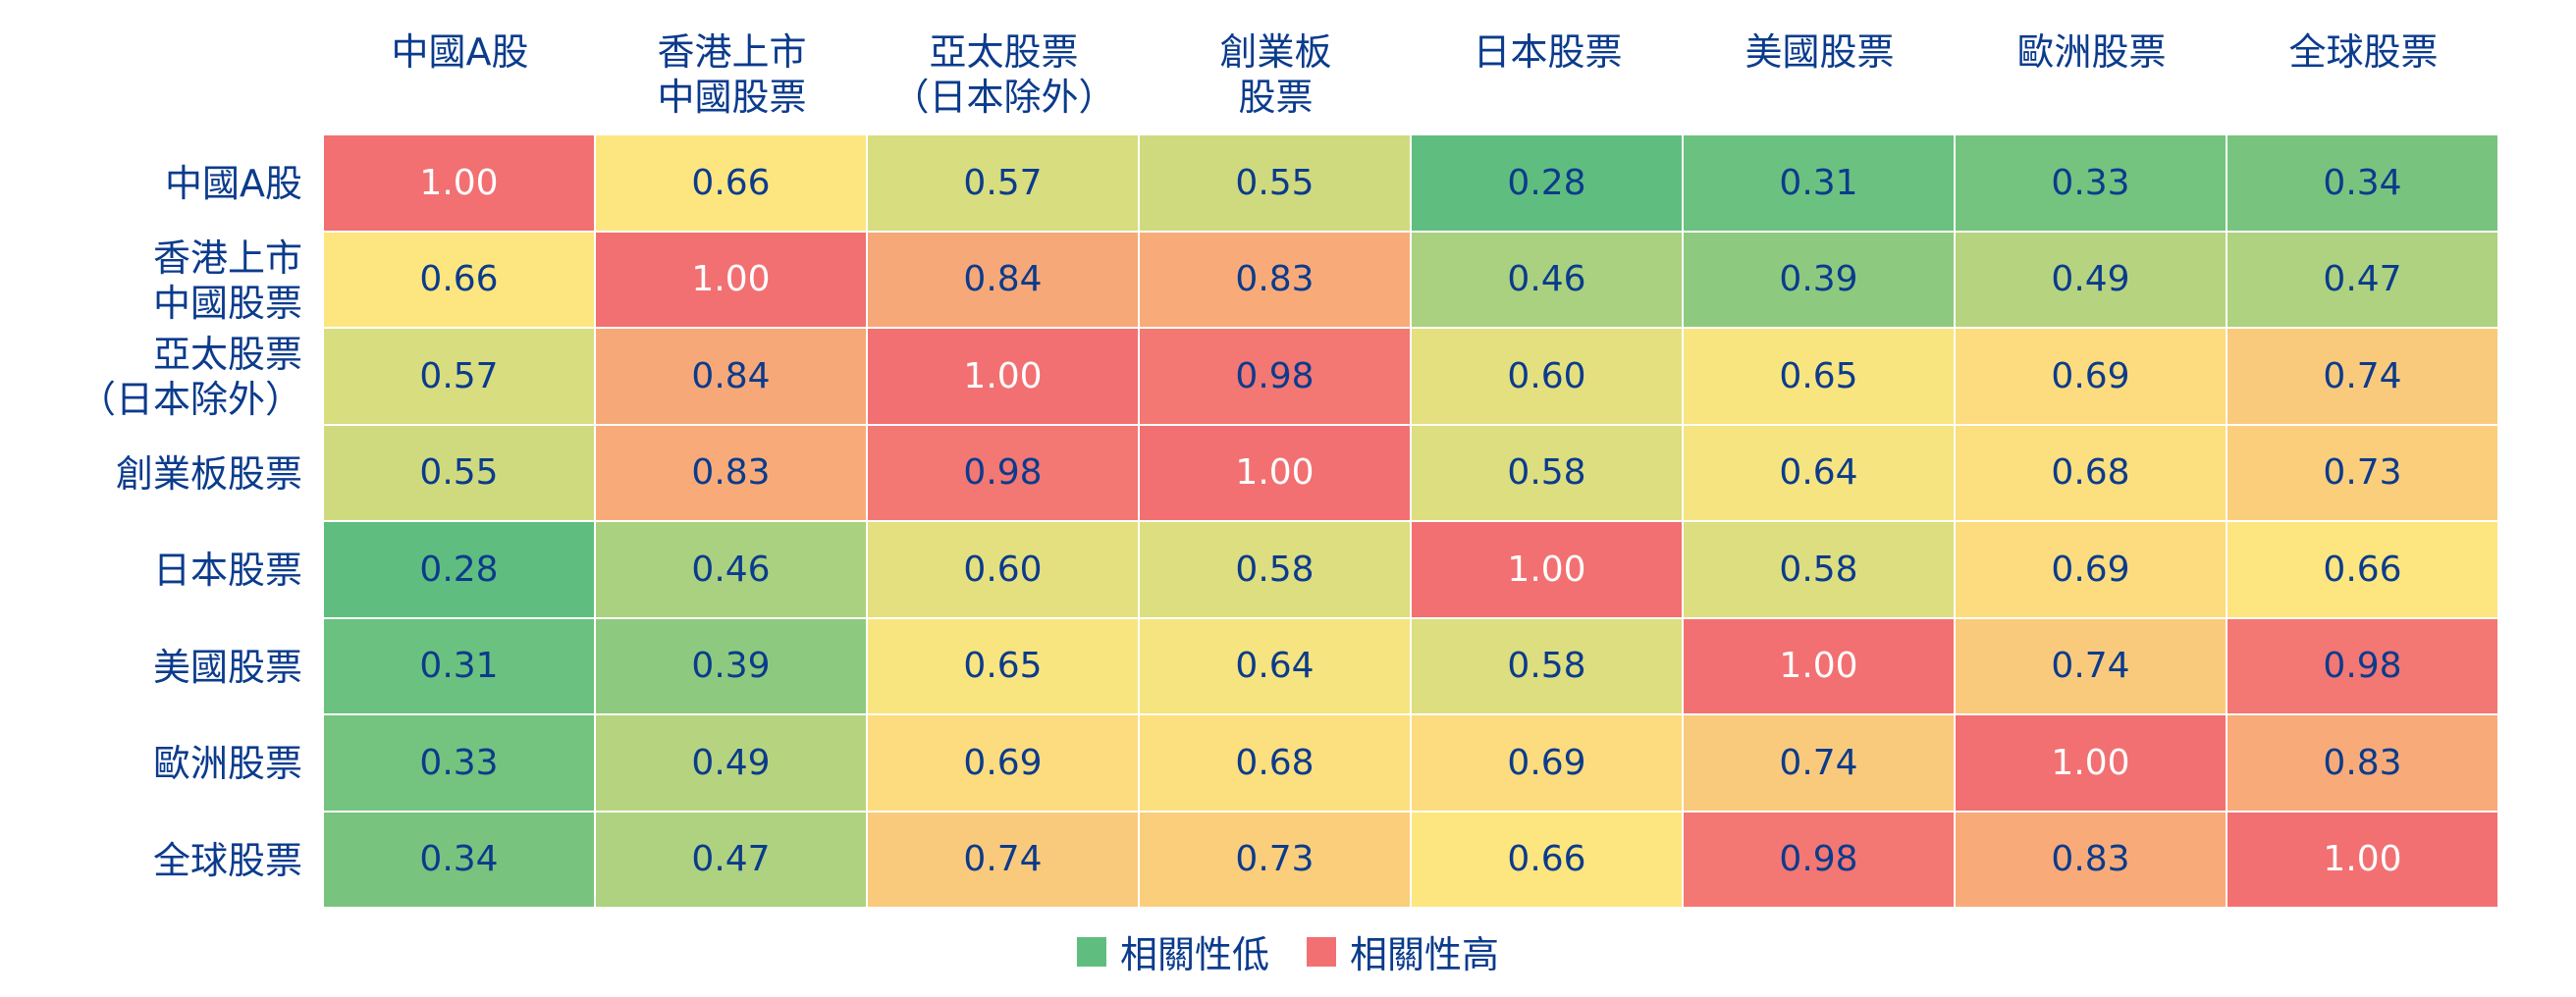  Describe the element at coordinates (1548, 52) in the screenshot. I see `column-header: 日本股票` at that location.